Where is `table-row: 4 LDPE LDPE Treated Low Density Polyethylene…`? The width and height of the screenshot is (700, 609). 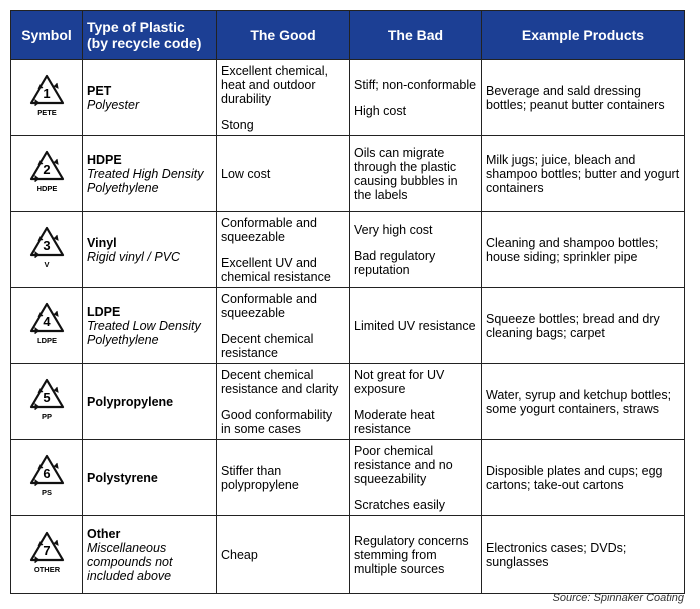 table-row: 4 LDPE LDPE Treated Low Density Polyethylene… is located at coordinates (347, 325).